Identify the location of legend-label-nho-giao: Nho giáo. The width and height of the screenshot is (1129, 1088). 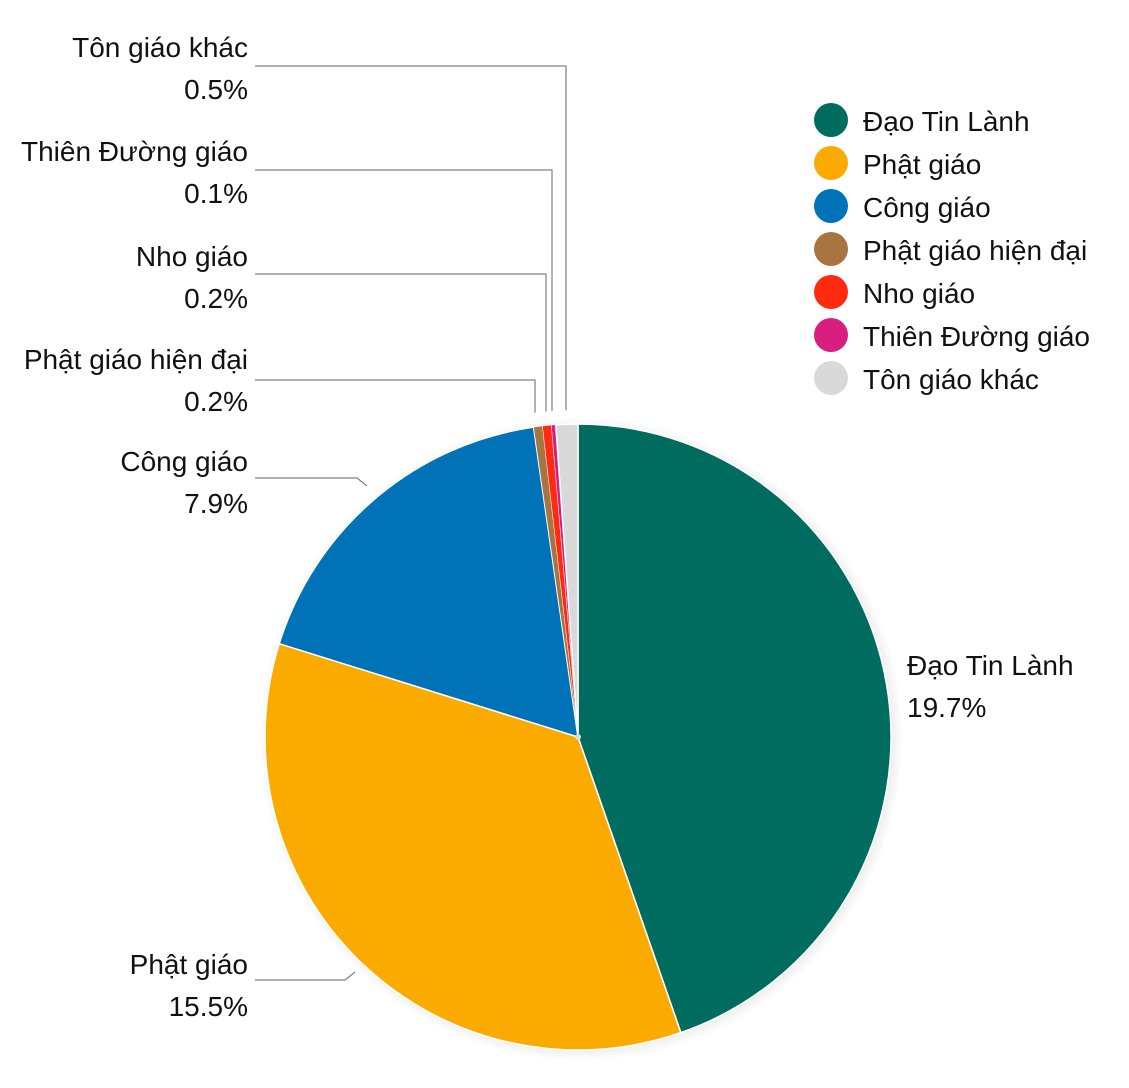
(919, 293).